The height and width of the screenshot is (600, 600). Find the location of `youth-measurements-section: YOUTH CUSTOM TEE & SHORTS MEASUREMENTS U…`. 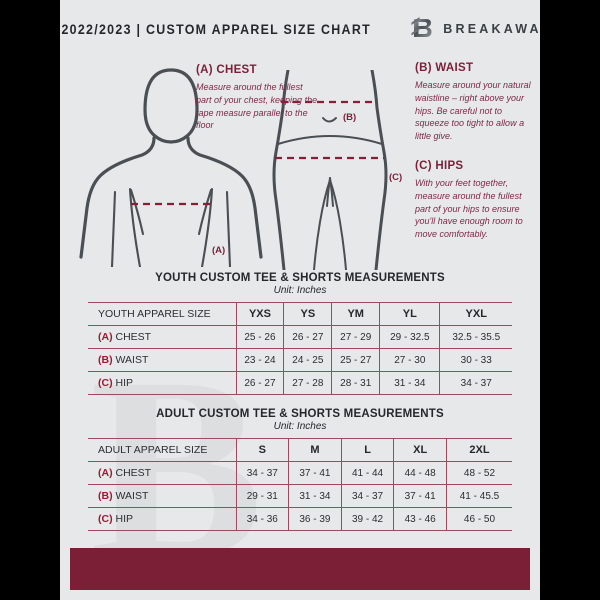

youth-measurements-section: YOUTH CUSTOM TEE & SHORTS MEASUREMENTS U… is located at coordinates (300, 333).